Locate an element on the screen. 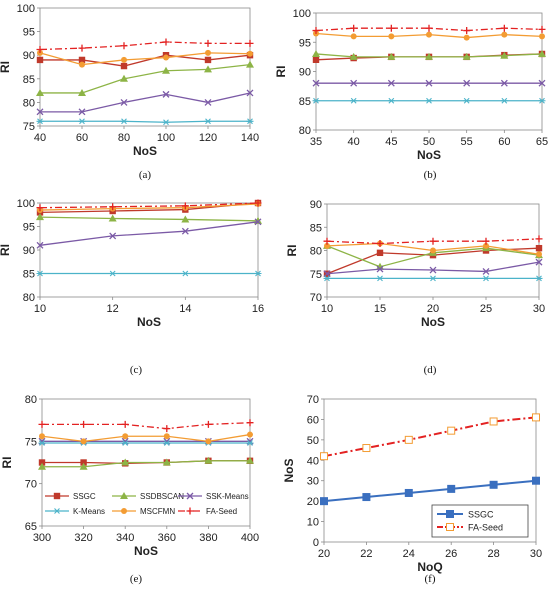  x-tick-label: 14 is located at coordinates (185, 309).